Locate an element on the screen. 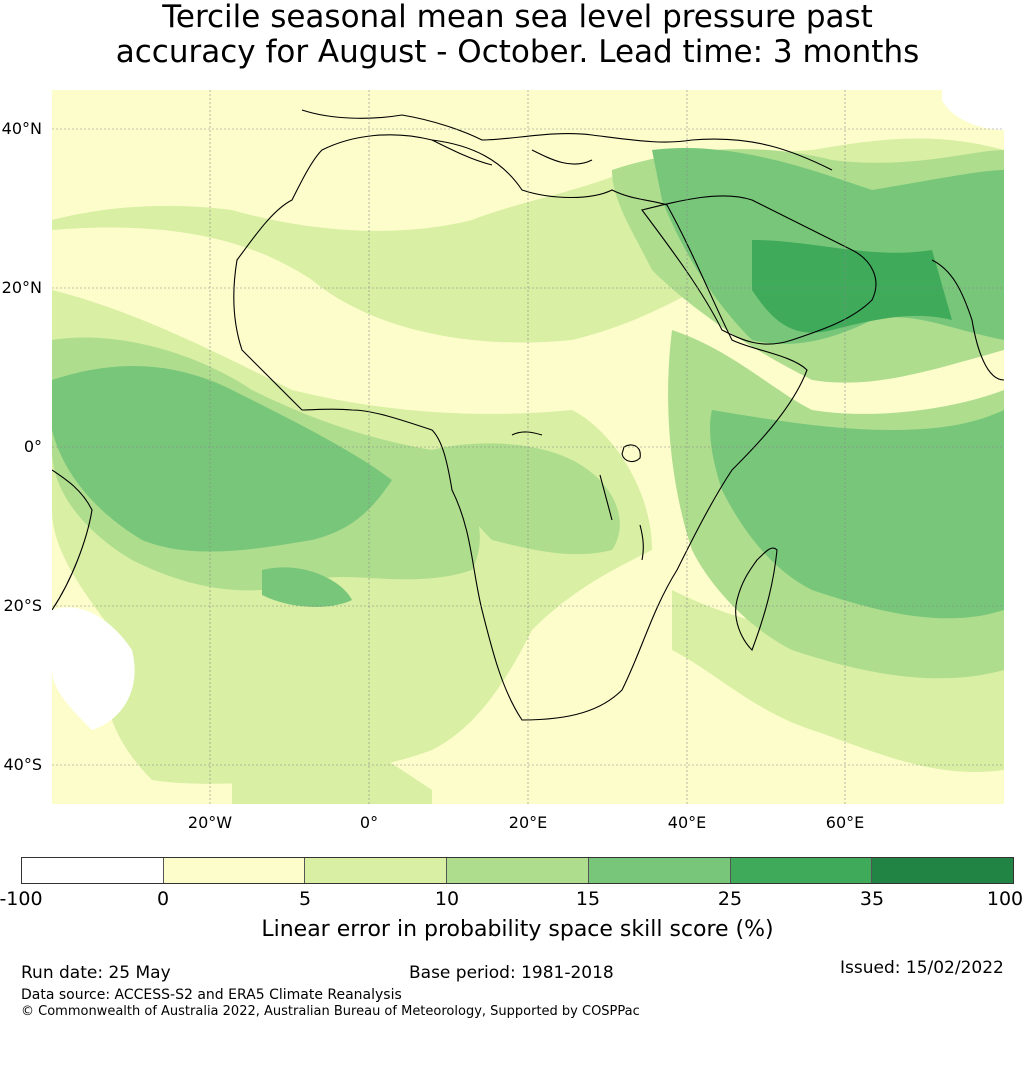 The image size is (1035, 1065). coastline-south-america is located at coordinates (72, 540).